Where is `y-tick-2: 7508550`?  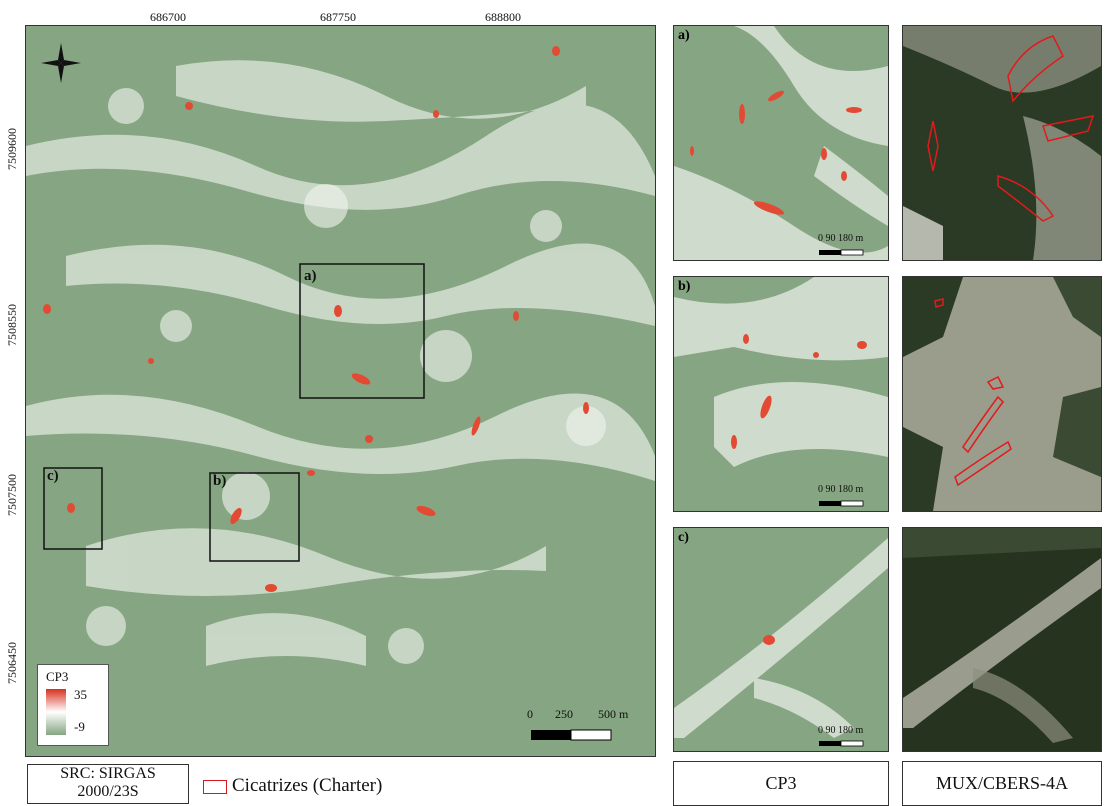 y-tick-2: 7508550 is located at coordinates (12, 325).